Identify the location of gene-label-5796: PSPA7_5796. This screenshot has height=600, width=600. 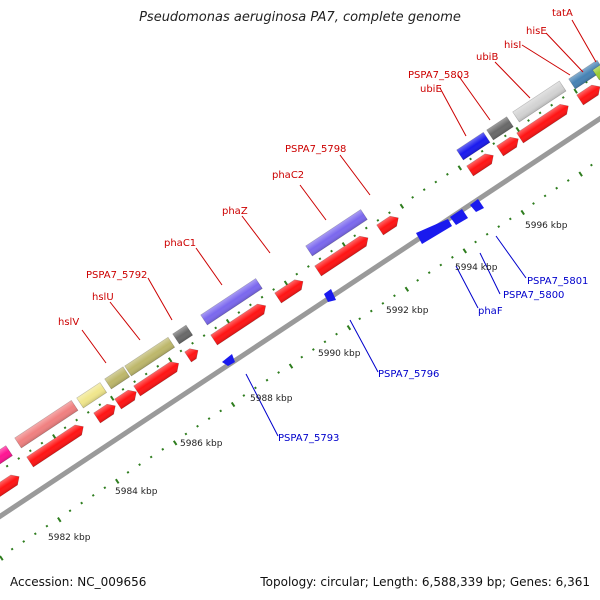
(408, 374).